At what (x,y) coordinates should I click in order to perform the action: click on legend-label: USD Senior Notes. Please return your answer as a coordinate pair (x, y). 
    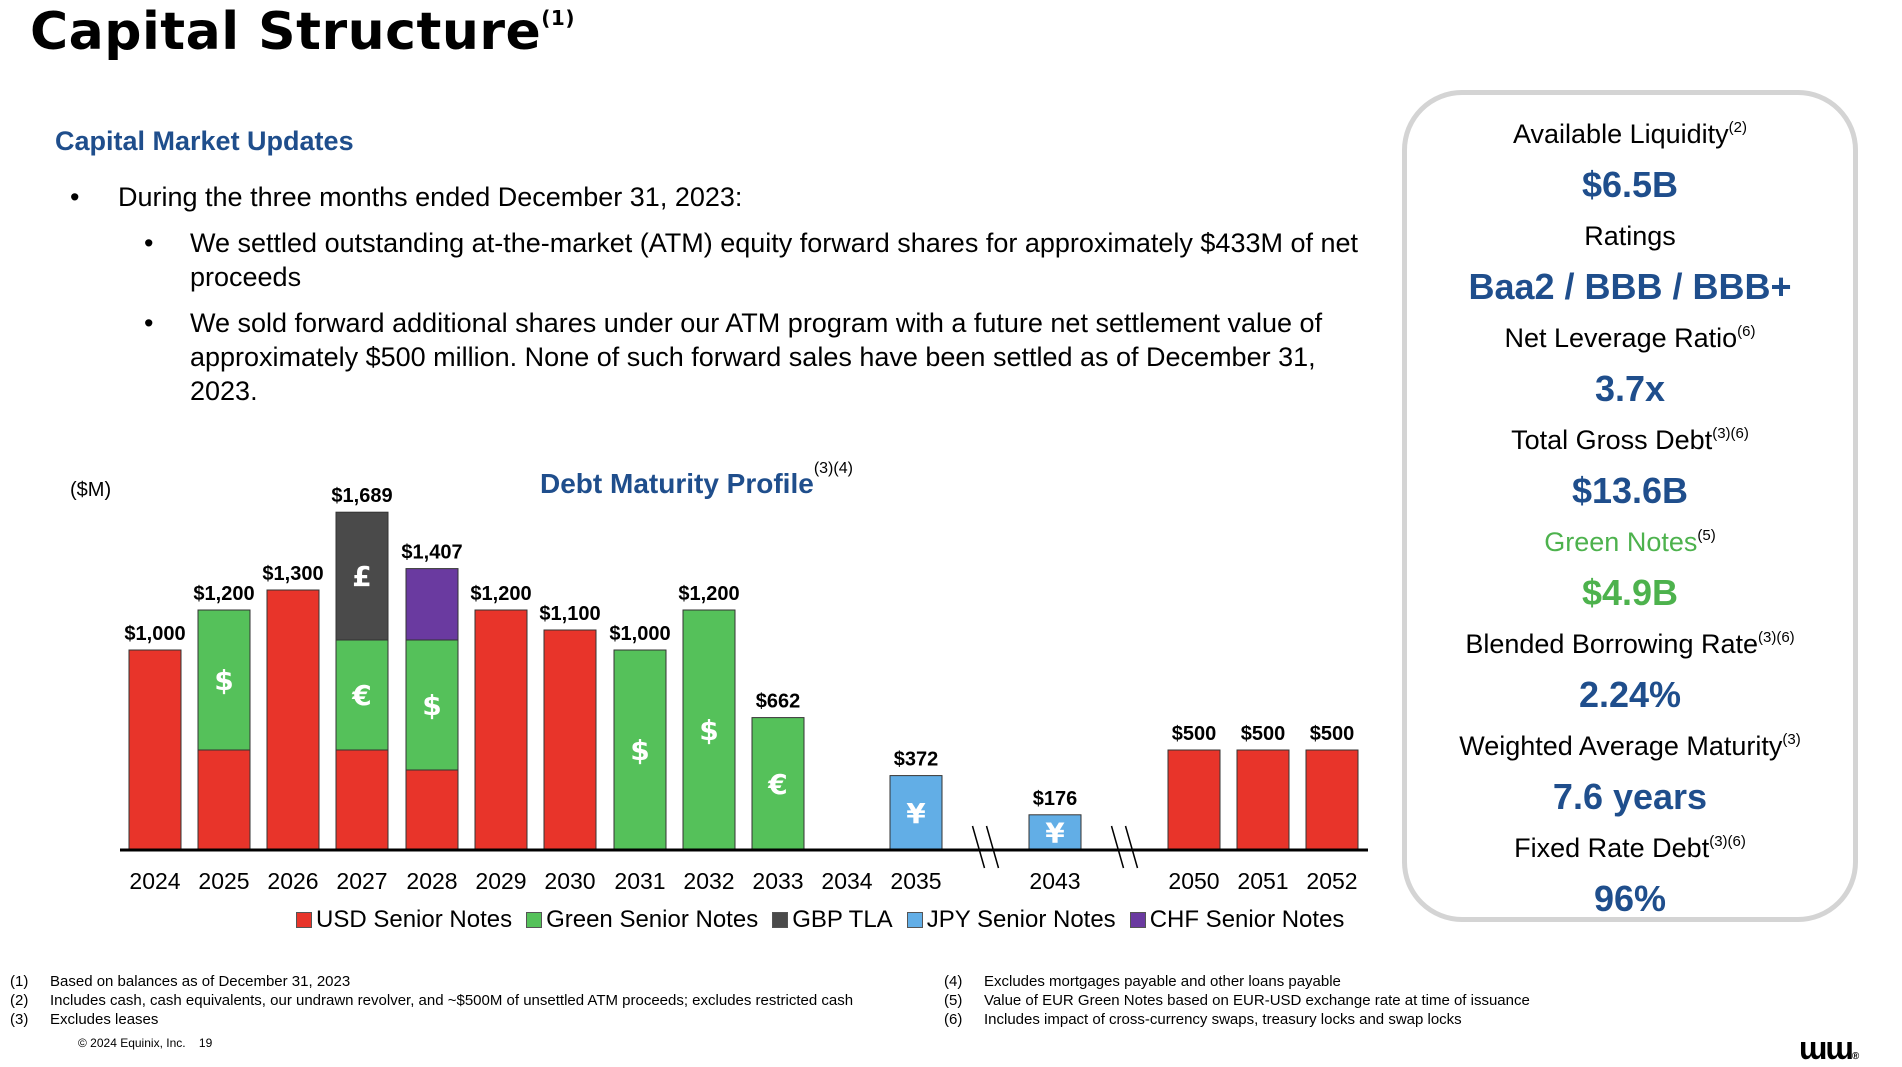
    Looking at the image, I should click on (414, 919).